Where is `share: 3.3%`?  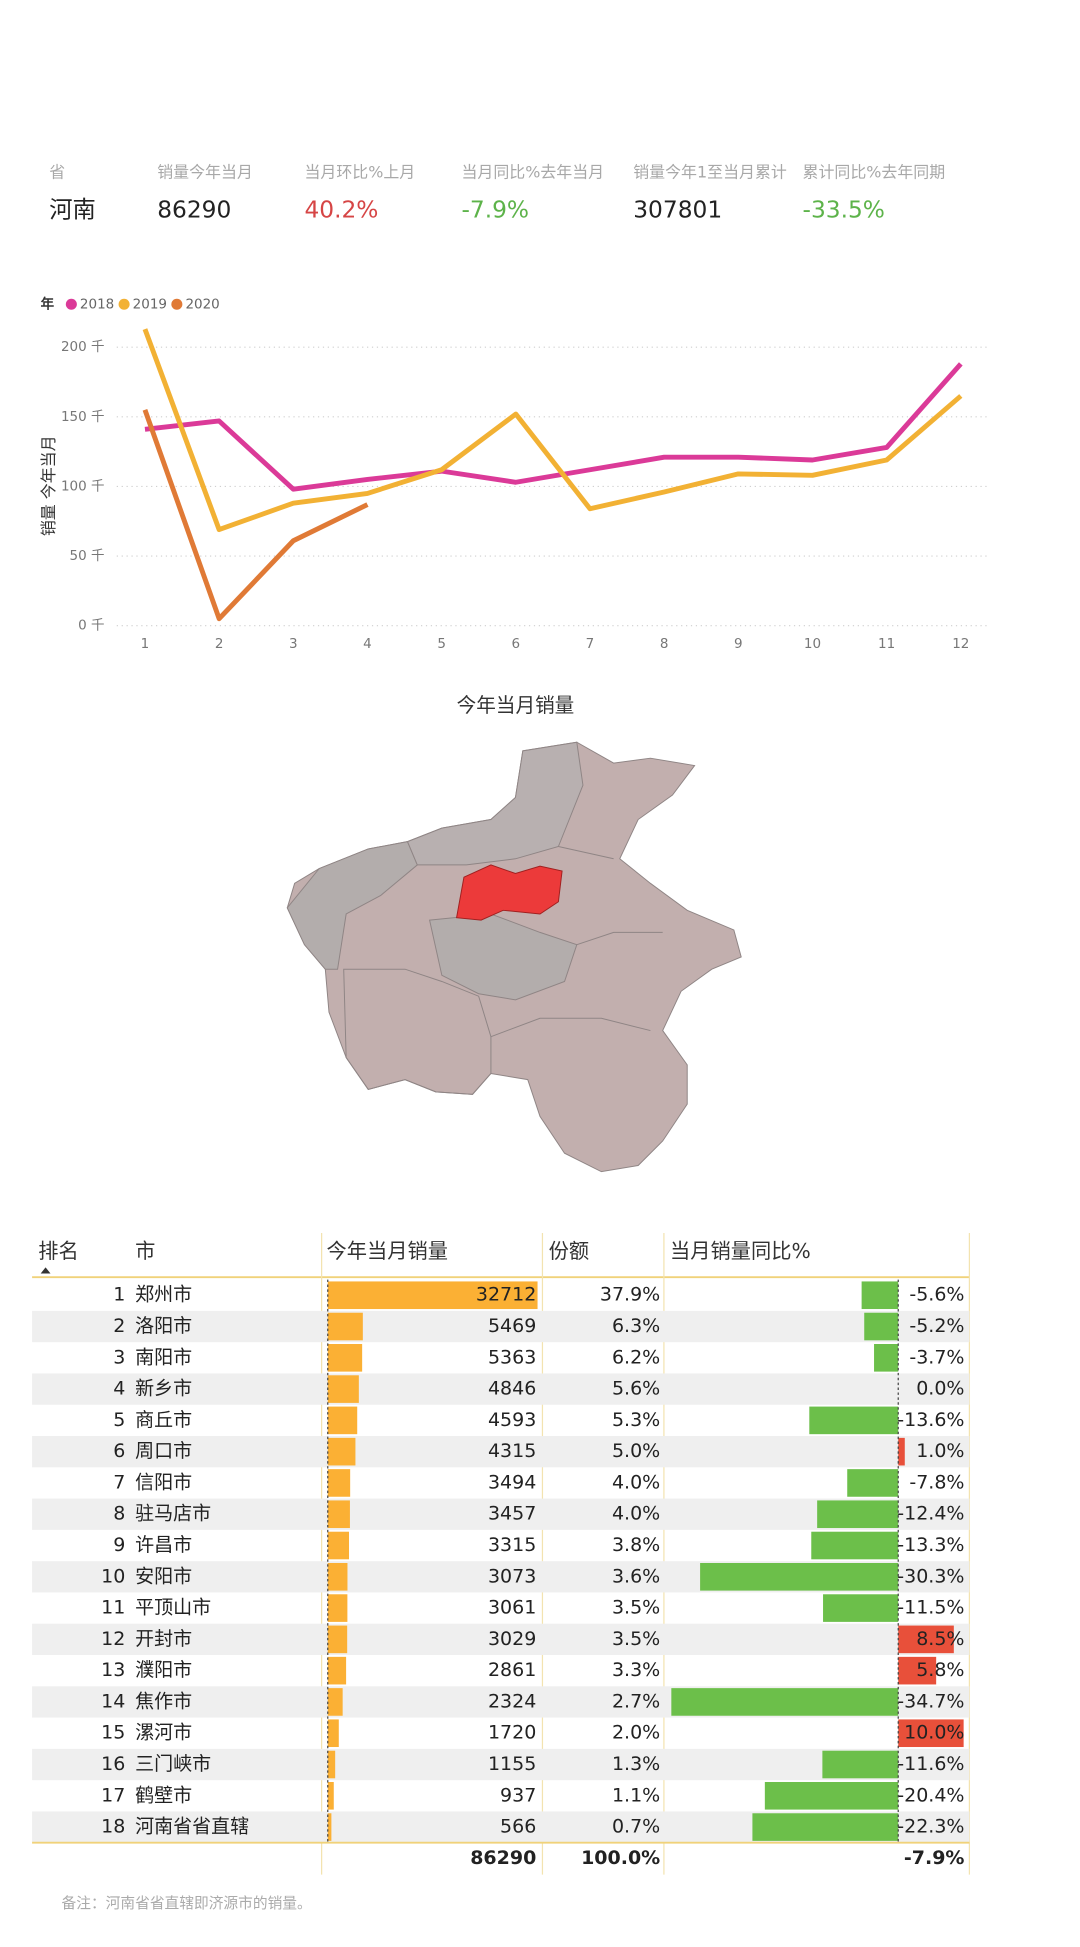 share: 3.3% is located at coordinates (636, 1670).